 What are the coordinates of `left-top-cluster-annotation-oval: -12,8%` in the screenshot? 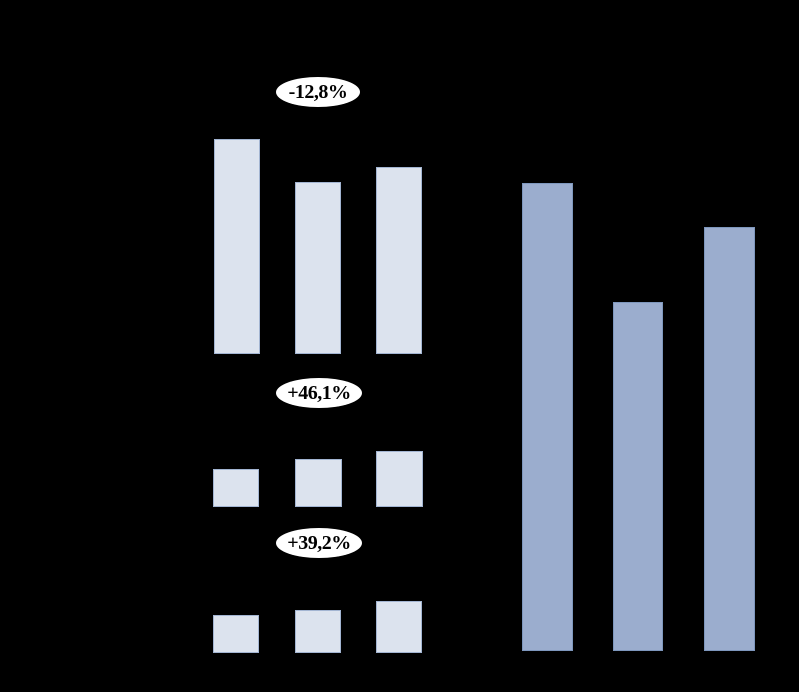 It's located at (318, 92).